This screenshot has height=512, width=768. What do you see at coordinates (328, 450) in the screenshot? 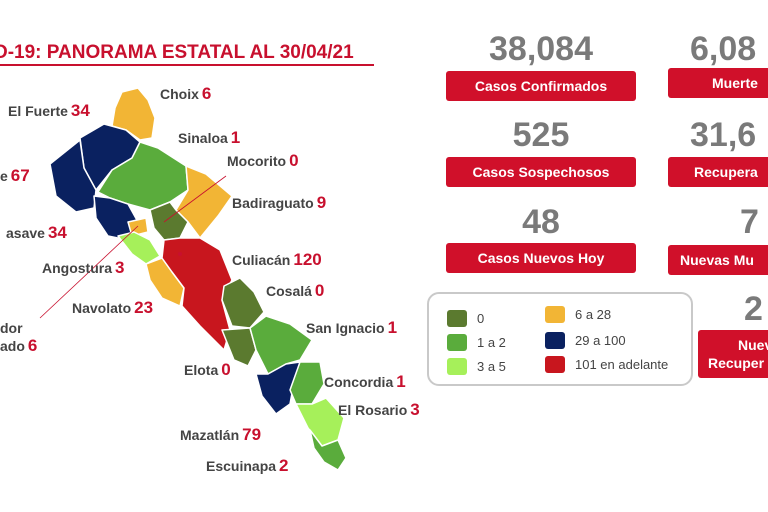
I see `region-escuinapa` at bounding box center [328, 450].